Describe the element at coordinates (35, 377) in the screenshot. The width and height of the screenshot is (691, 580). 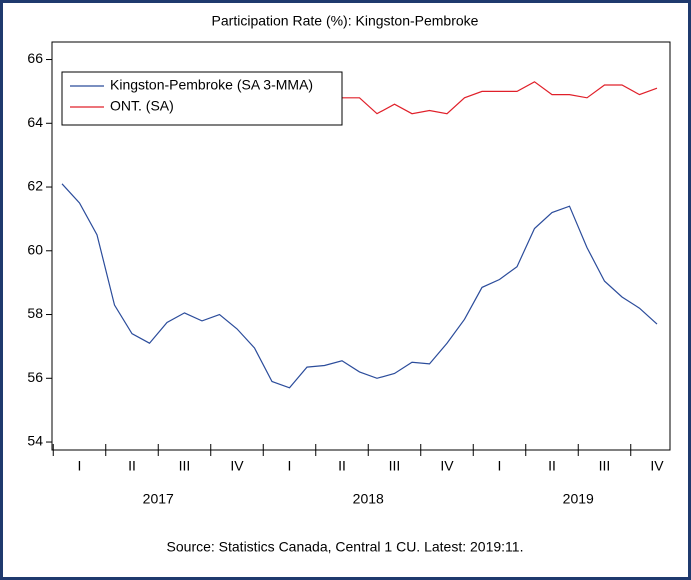
I see `y-tick-label: 56` at that location.